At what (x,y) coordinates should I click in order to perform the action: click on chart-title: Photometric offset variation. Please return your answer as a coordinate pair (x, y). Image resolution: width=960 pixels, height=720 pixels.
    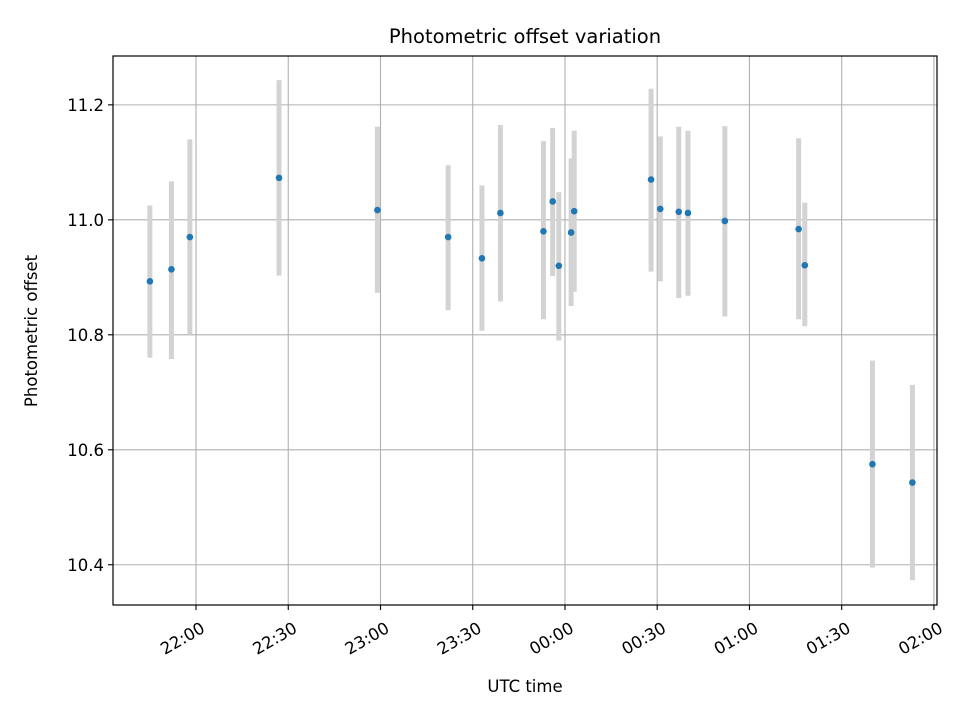
    Looking at the image, I should click on (525, 36).